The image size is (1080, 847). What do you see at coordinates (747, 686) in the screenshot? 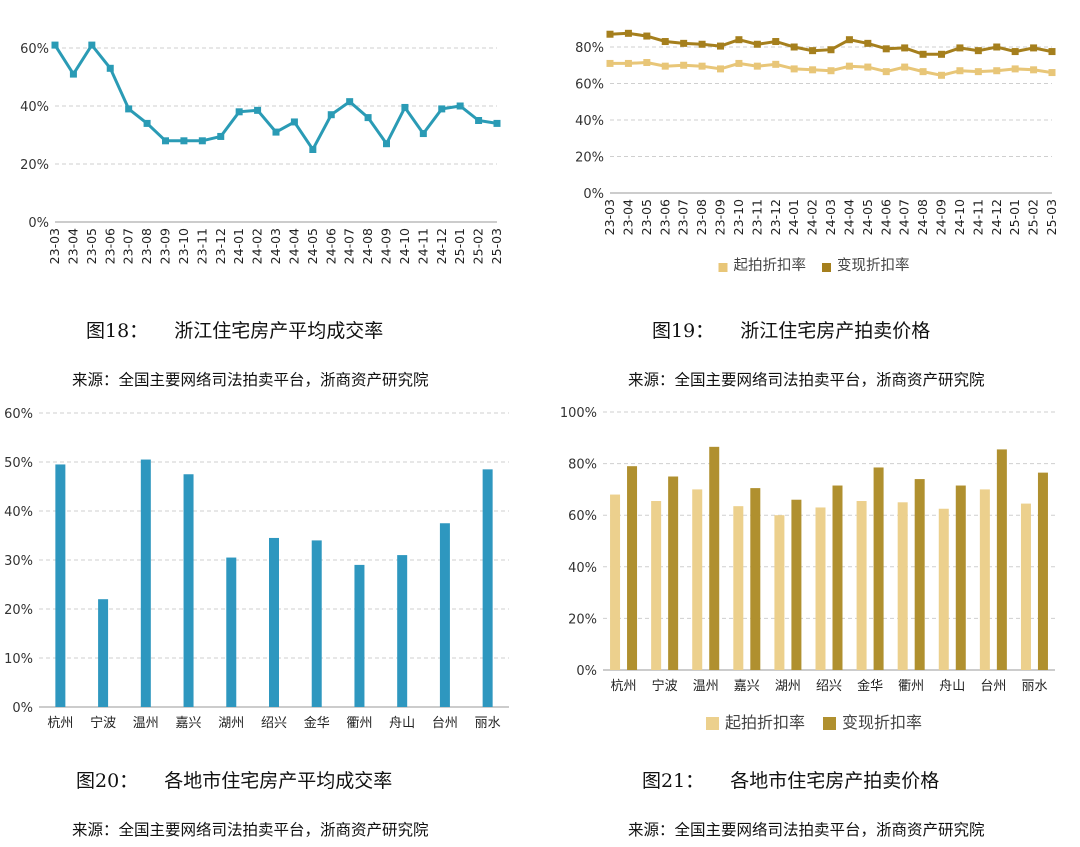
I see `chart-21-x-tick-label: 嘉兴` at bounding box center [747, 686].